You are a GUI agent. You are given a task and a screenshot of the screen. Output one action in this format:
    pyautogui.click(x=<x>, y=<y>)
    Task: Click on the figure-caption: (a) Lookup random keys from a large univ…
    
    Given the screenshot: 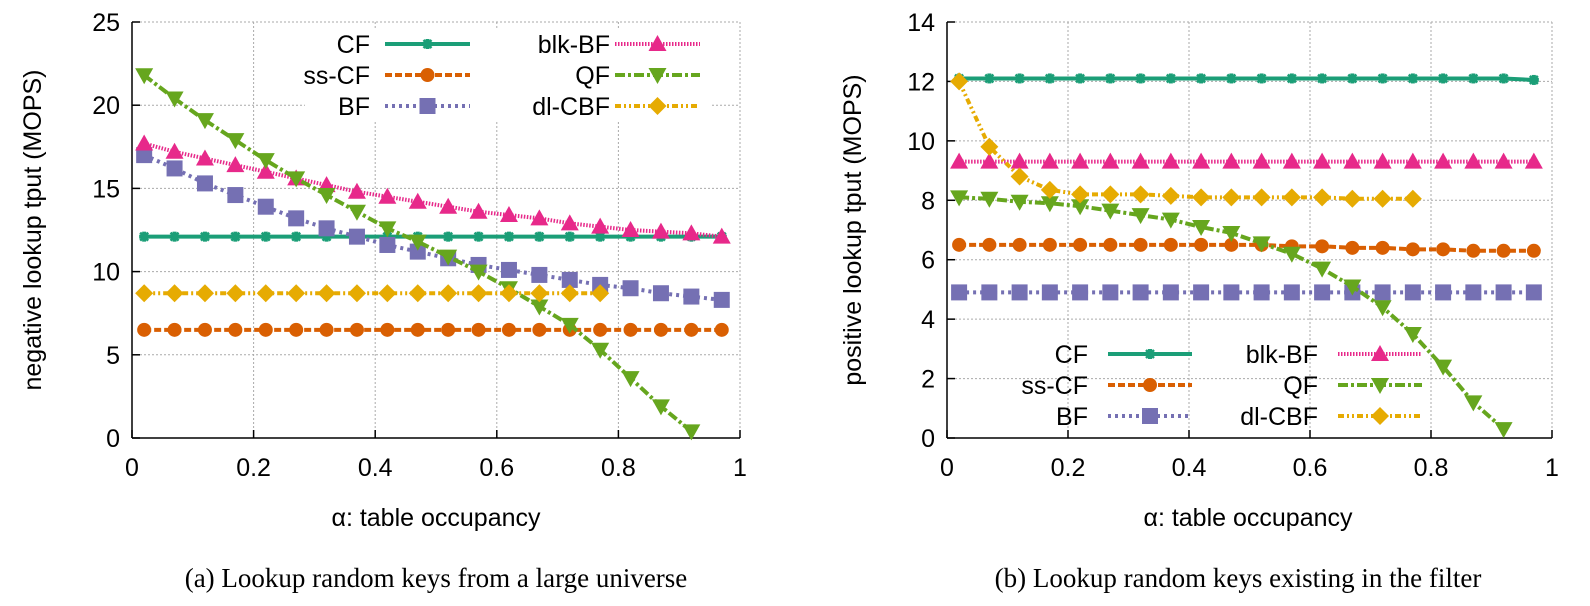 What is the action you would take?
    pyautogui.click(x=436, y=578)
    